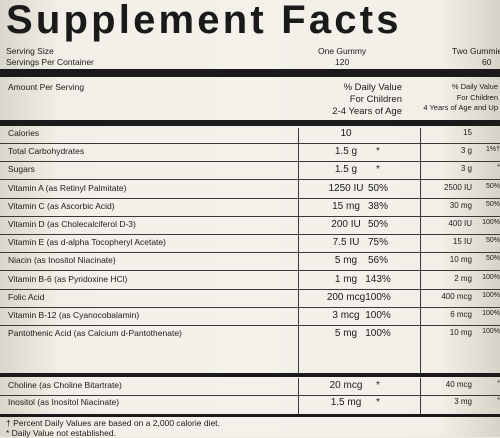 The height and width of the screenshot is (438, 500). Describe the element at coordinates (346, 297) in the screenshot. I see `amount-children: 200 mcg` at that location.